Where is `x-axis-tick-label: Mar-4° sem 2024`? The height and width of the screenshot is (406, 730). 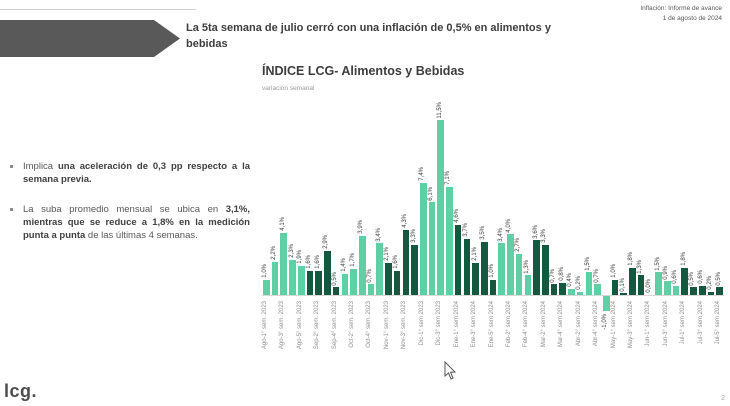 x-axis-tick-label: Mar-4° sem 2024 is located at coordinates (561, 324).